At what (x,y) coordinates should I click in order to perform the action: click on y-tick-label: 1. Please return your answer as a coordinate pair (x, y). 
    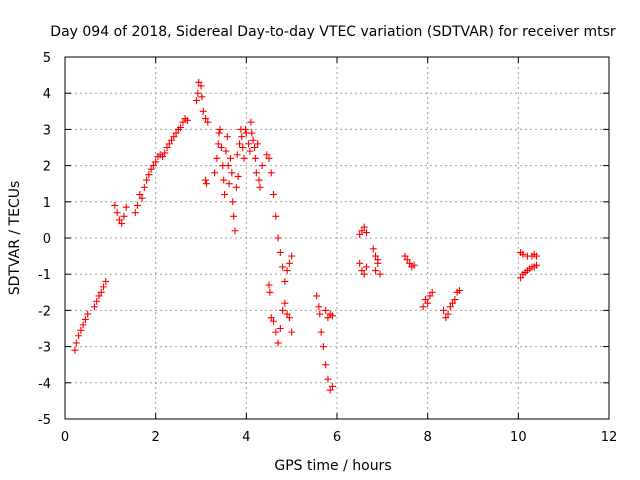
    Looking at the image, I should click on (47, 203).